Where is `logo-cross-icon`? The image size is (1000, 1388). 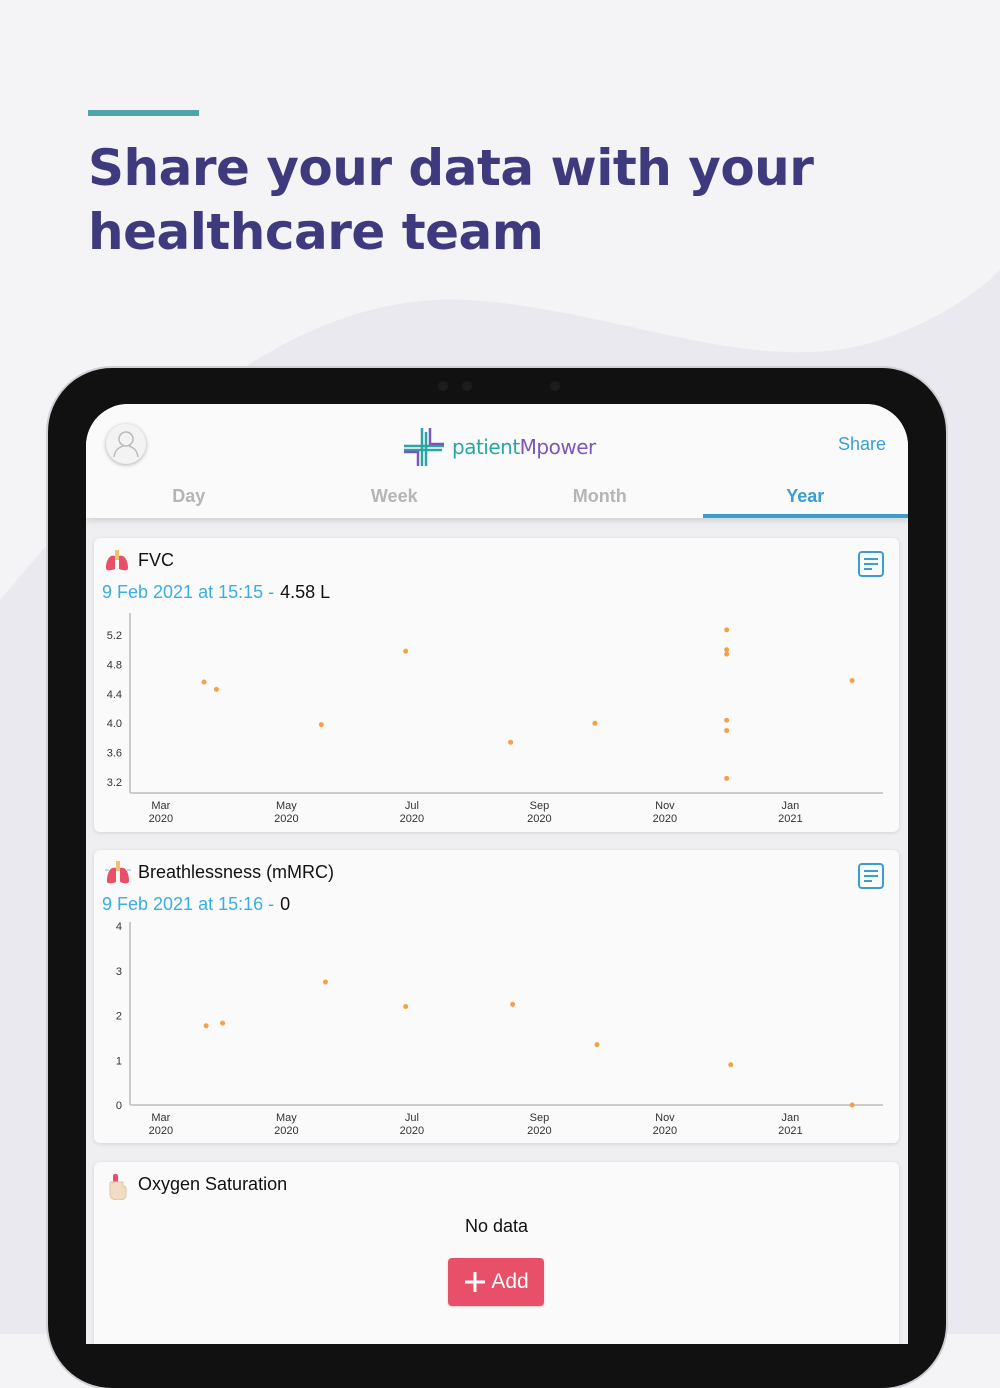
logo-cross-icon is located at coordinates (424, 447).